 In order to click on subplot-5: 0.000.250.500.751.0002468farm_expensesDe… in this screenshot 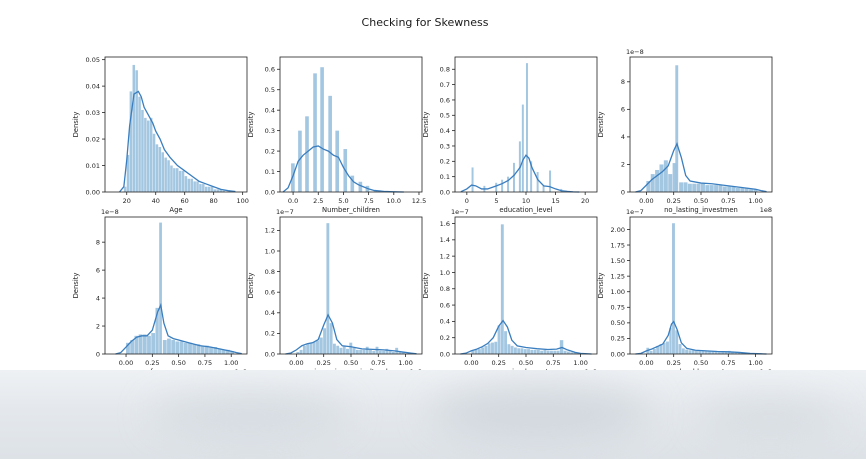, I will do `click(160, 292)`.